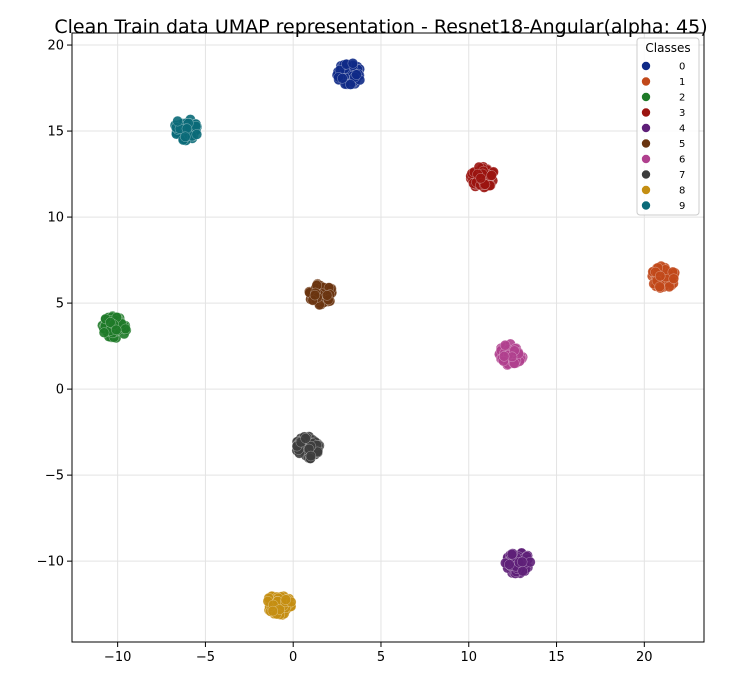 Image resolution: width=735 pixels, height=681 pixels. Describe the element at coordinates (468, 657) in the screenshot. I see `x-tick-label: 10` at that location.